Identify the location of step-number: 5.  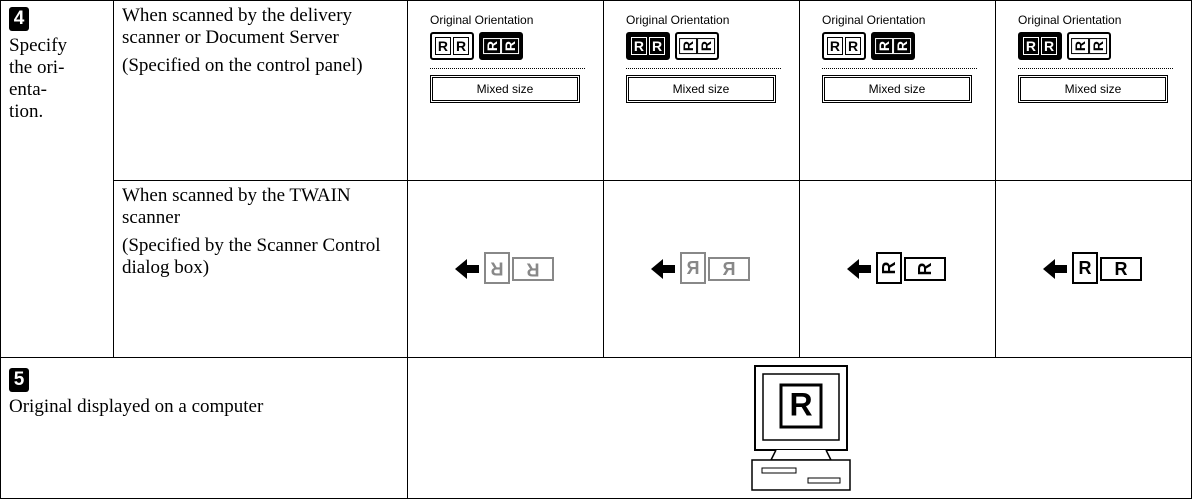
(19, 380).